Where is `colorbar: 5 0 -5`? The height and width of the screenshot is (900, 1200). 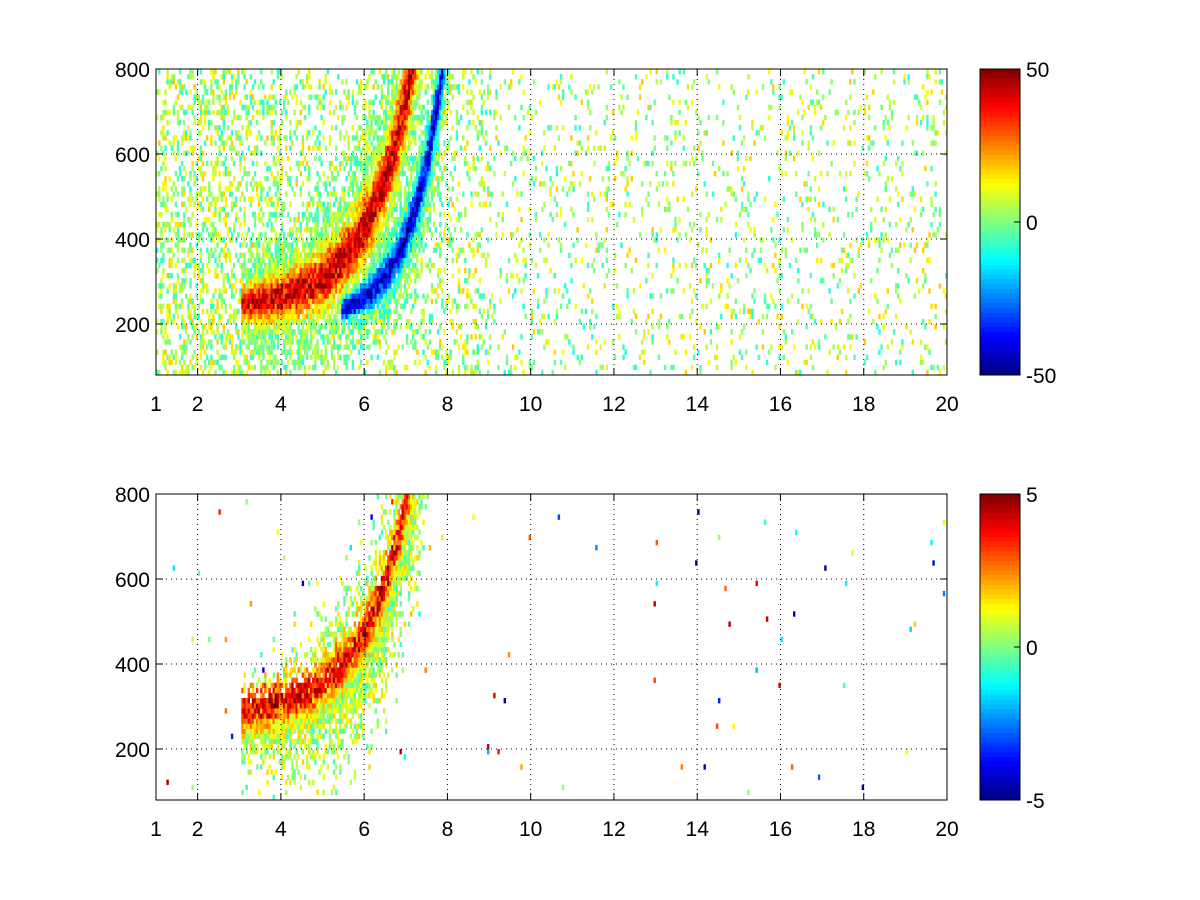 colorbar: 5 0 -5 is located at coordinates (1012, 648).